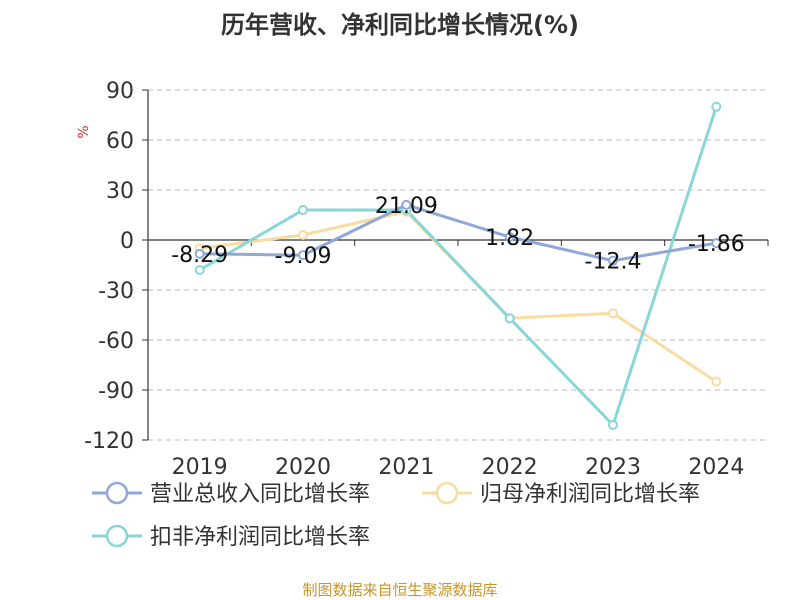 The width and height of the screenshot is (800, 600). I want to click on x-tick-label: 2019, so click(200, 467).